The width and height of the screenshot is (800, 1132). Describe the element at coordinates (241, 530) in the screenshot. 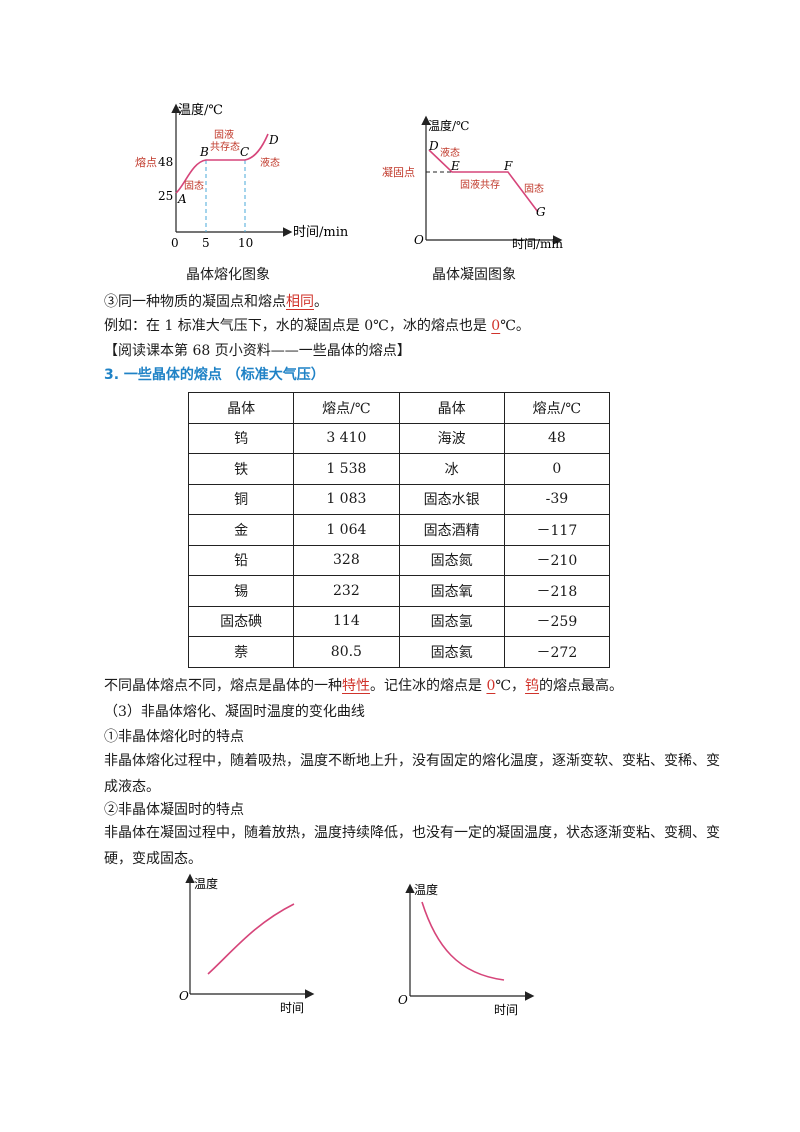

I see `cell: 金` at that location.